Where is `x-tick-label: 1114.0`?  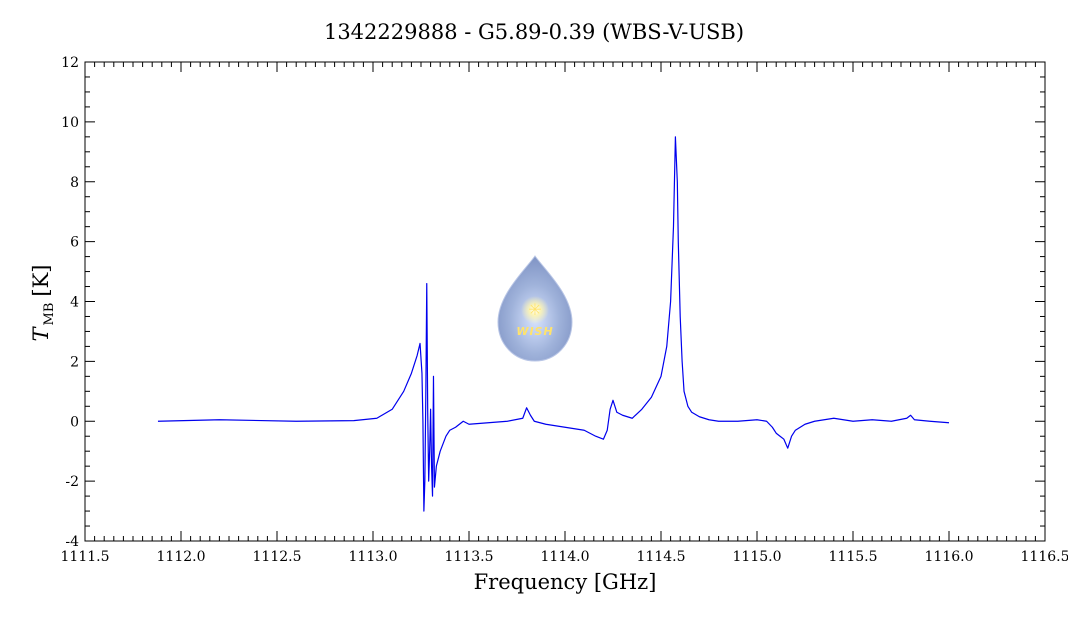 x-tick-label: 1114.0 is located at coordinates (565, 557).